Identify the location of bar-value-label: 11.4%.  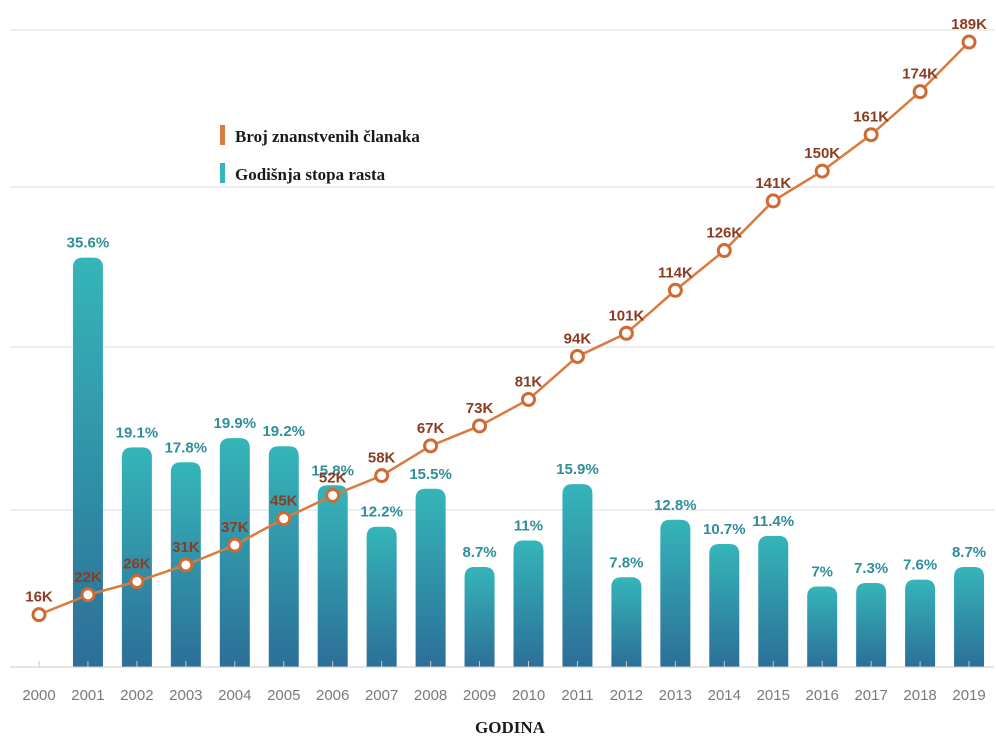
(773, 521).